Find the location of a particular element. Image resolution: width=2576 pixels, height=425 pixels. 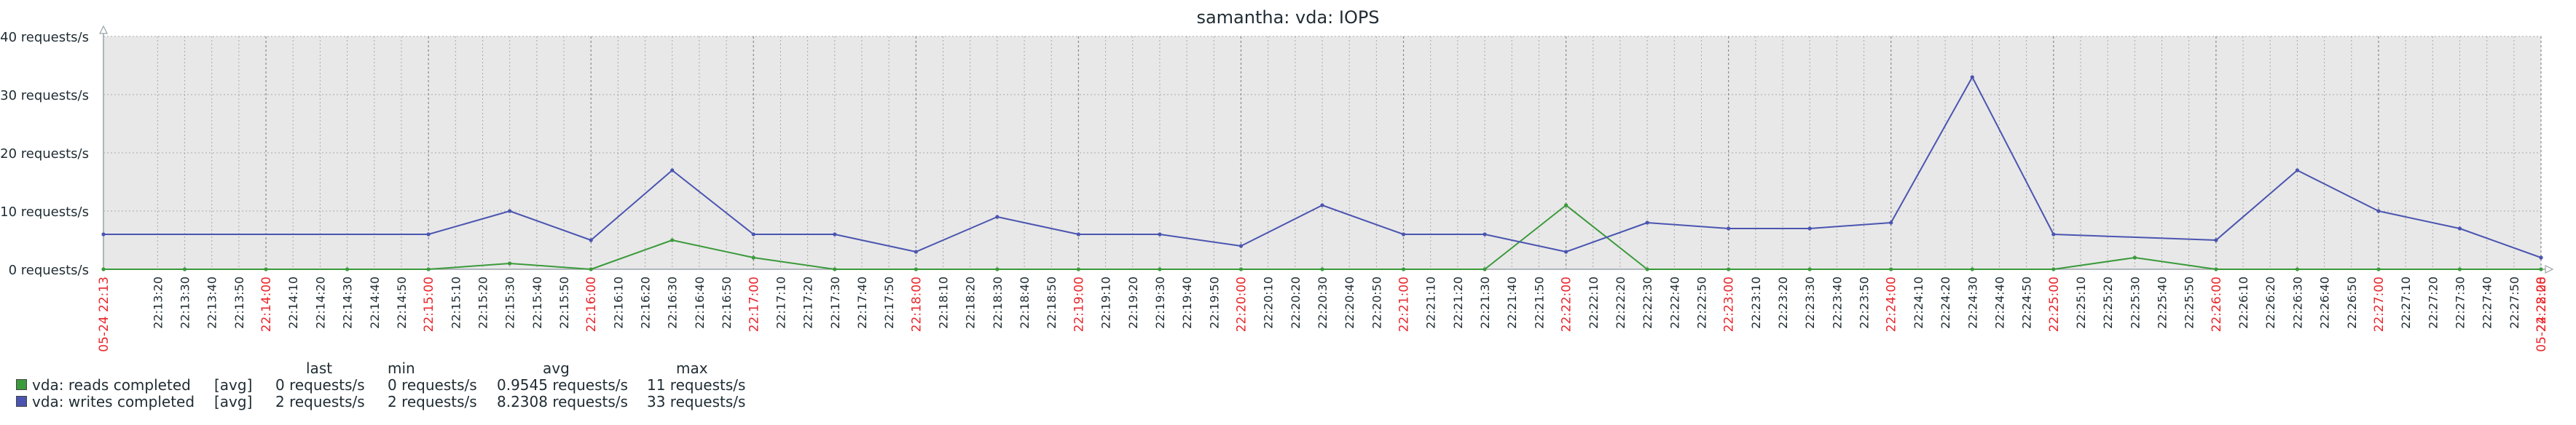

x-tick-label-minor: 22:18:50 is located at coordinates (1052, 303).